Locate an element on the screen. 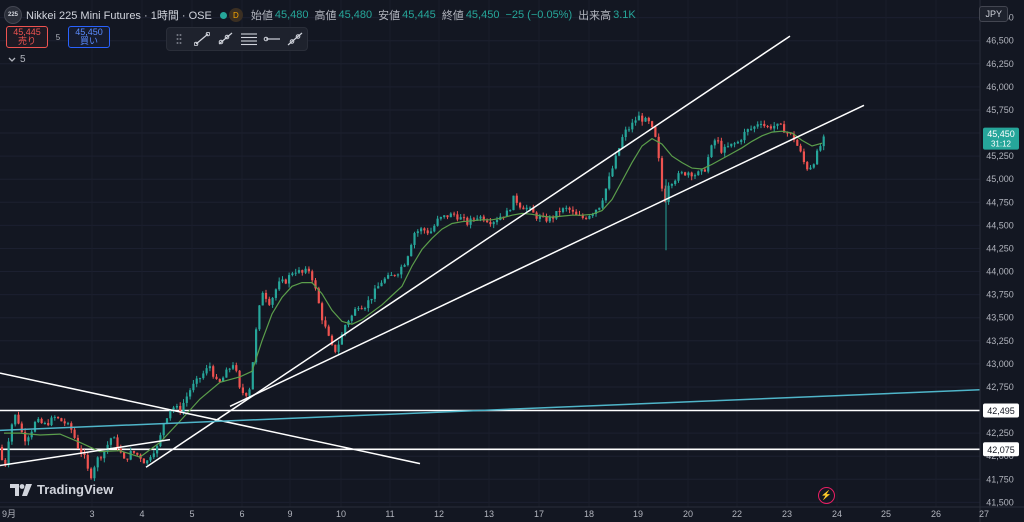 The image size is (1024, 522). x-tick-label: 9月 is located at coordinates (9, 514).